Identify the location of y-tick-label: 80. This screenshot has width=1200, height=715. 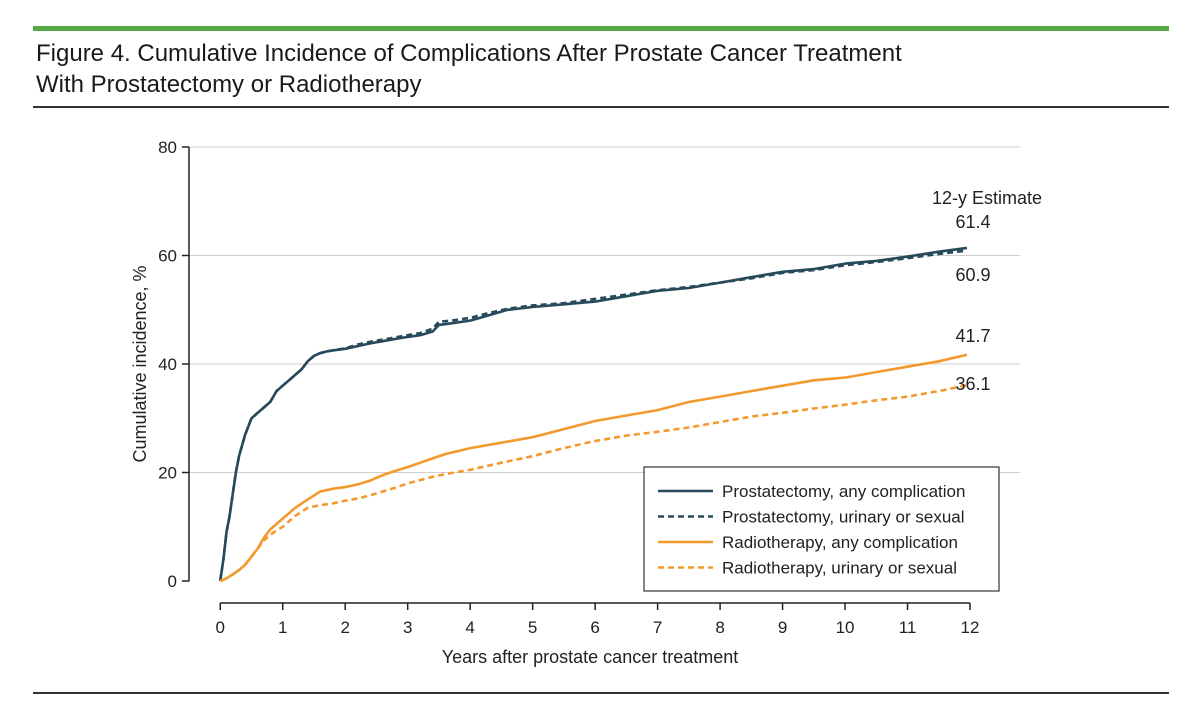
(167, 147).